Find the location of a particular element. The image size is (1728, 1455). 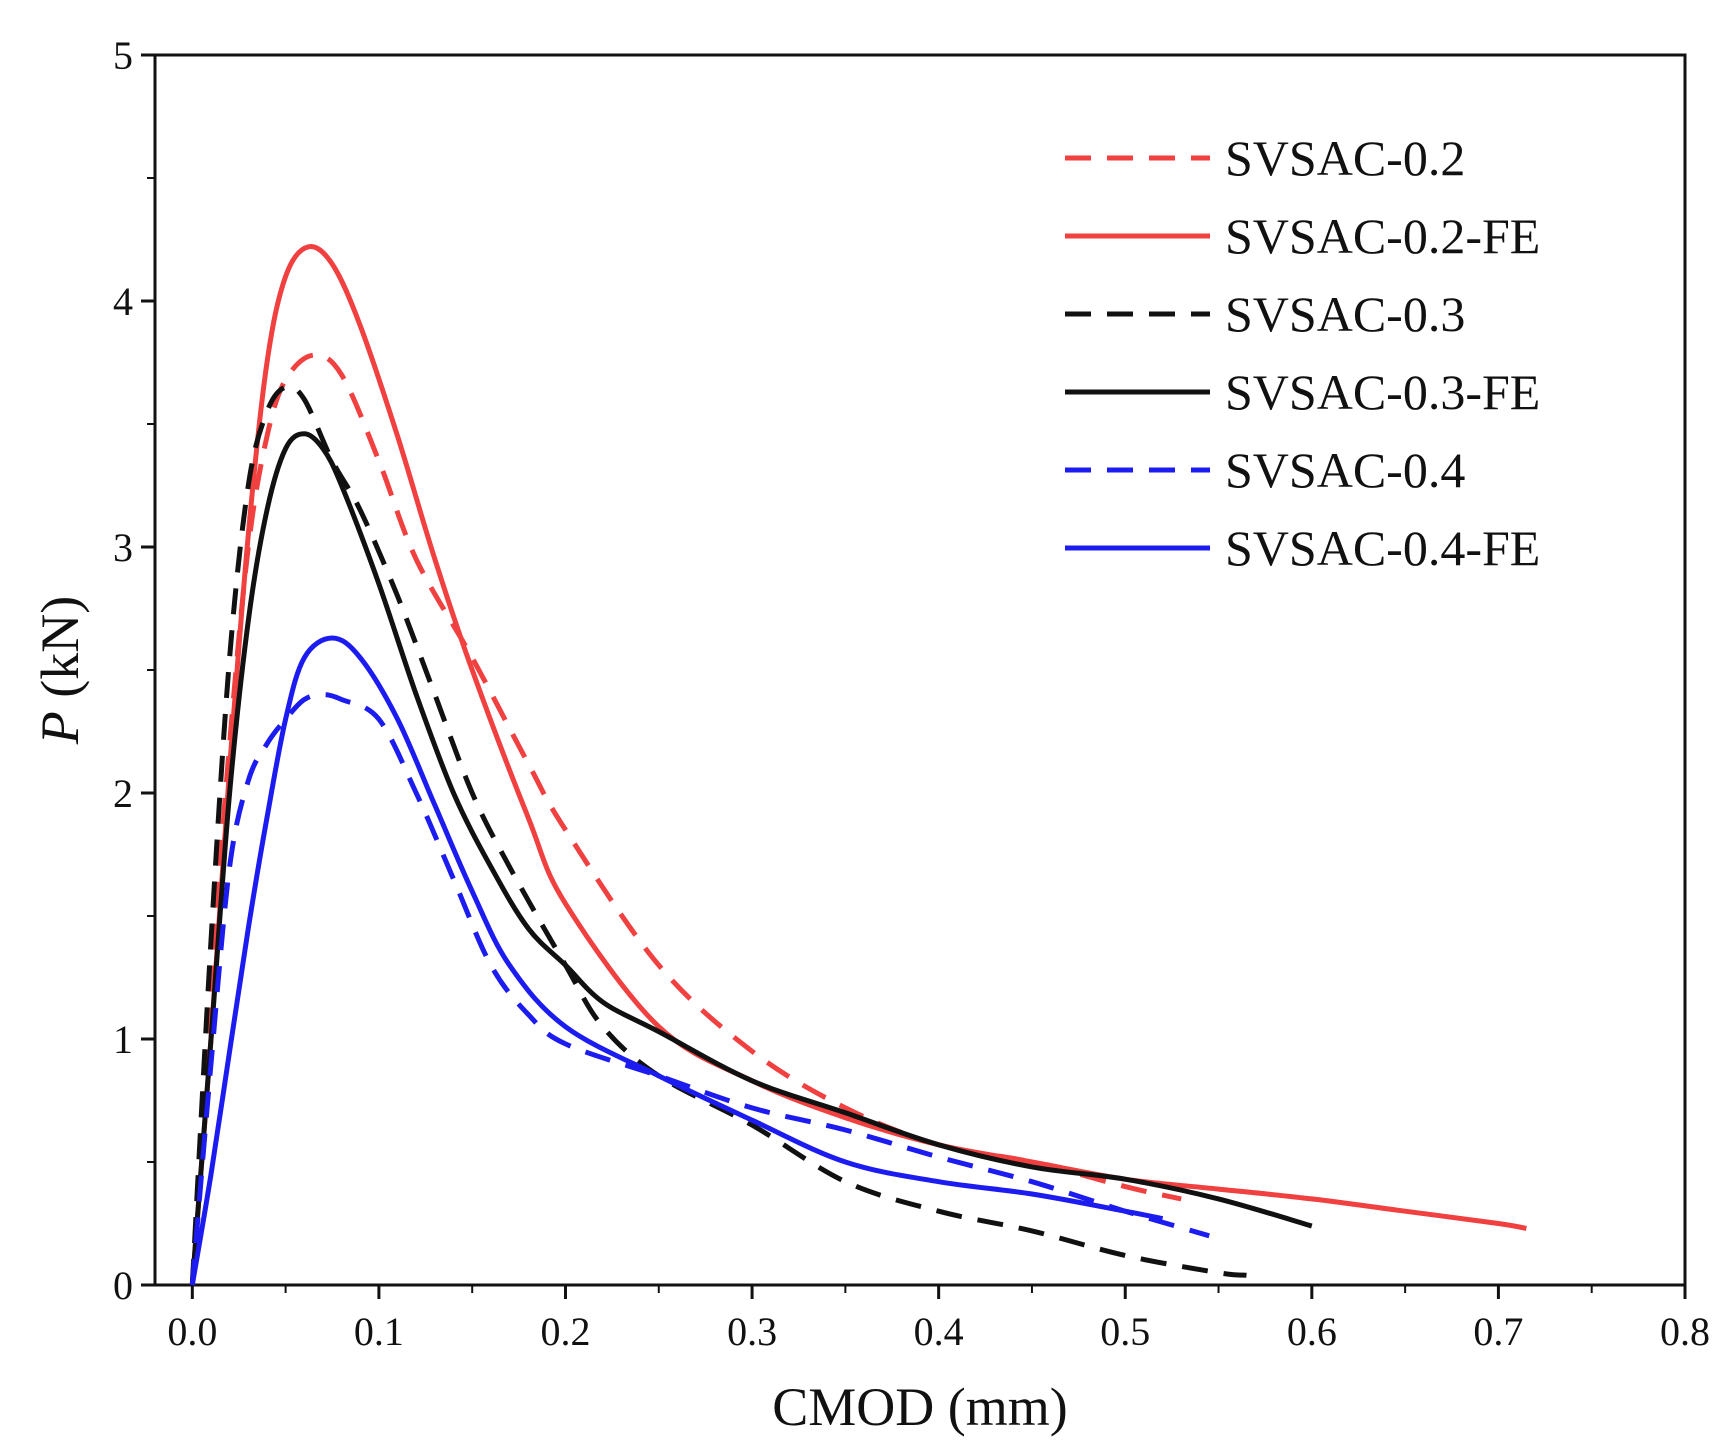

x-ticks: 0.0 0.1 0.2 0.3 0.4 0.5 0.6 0.7 0.8 is located at coordinates (938, 1319).